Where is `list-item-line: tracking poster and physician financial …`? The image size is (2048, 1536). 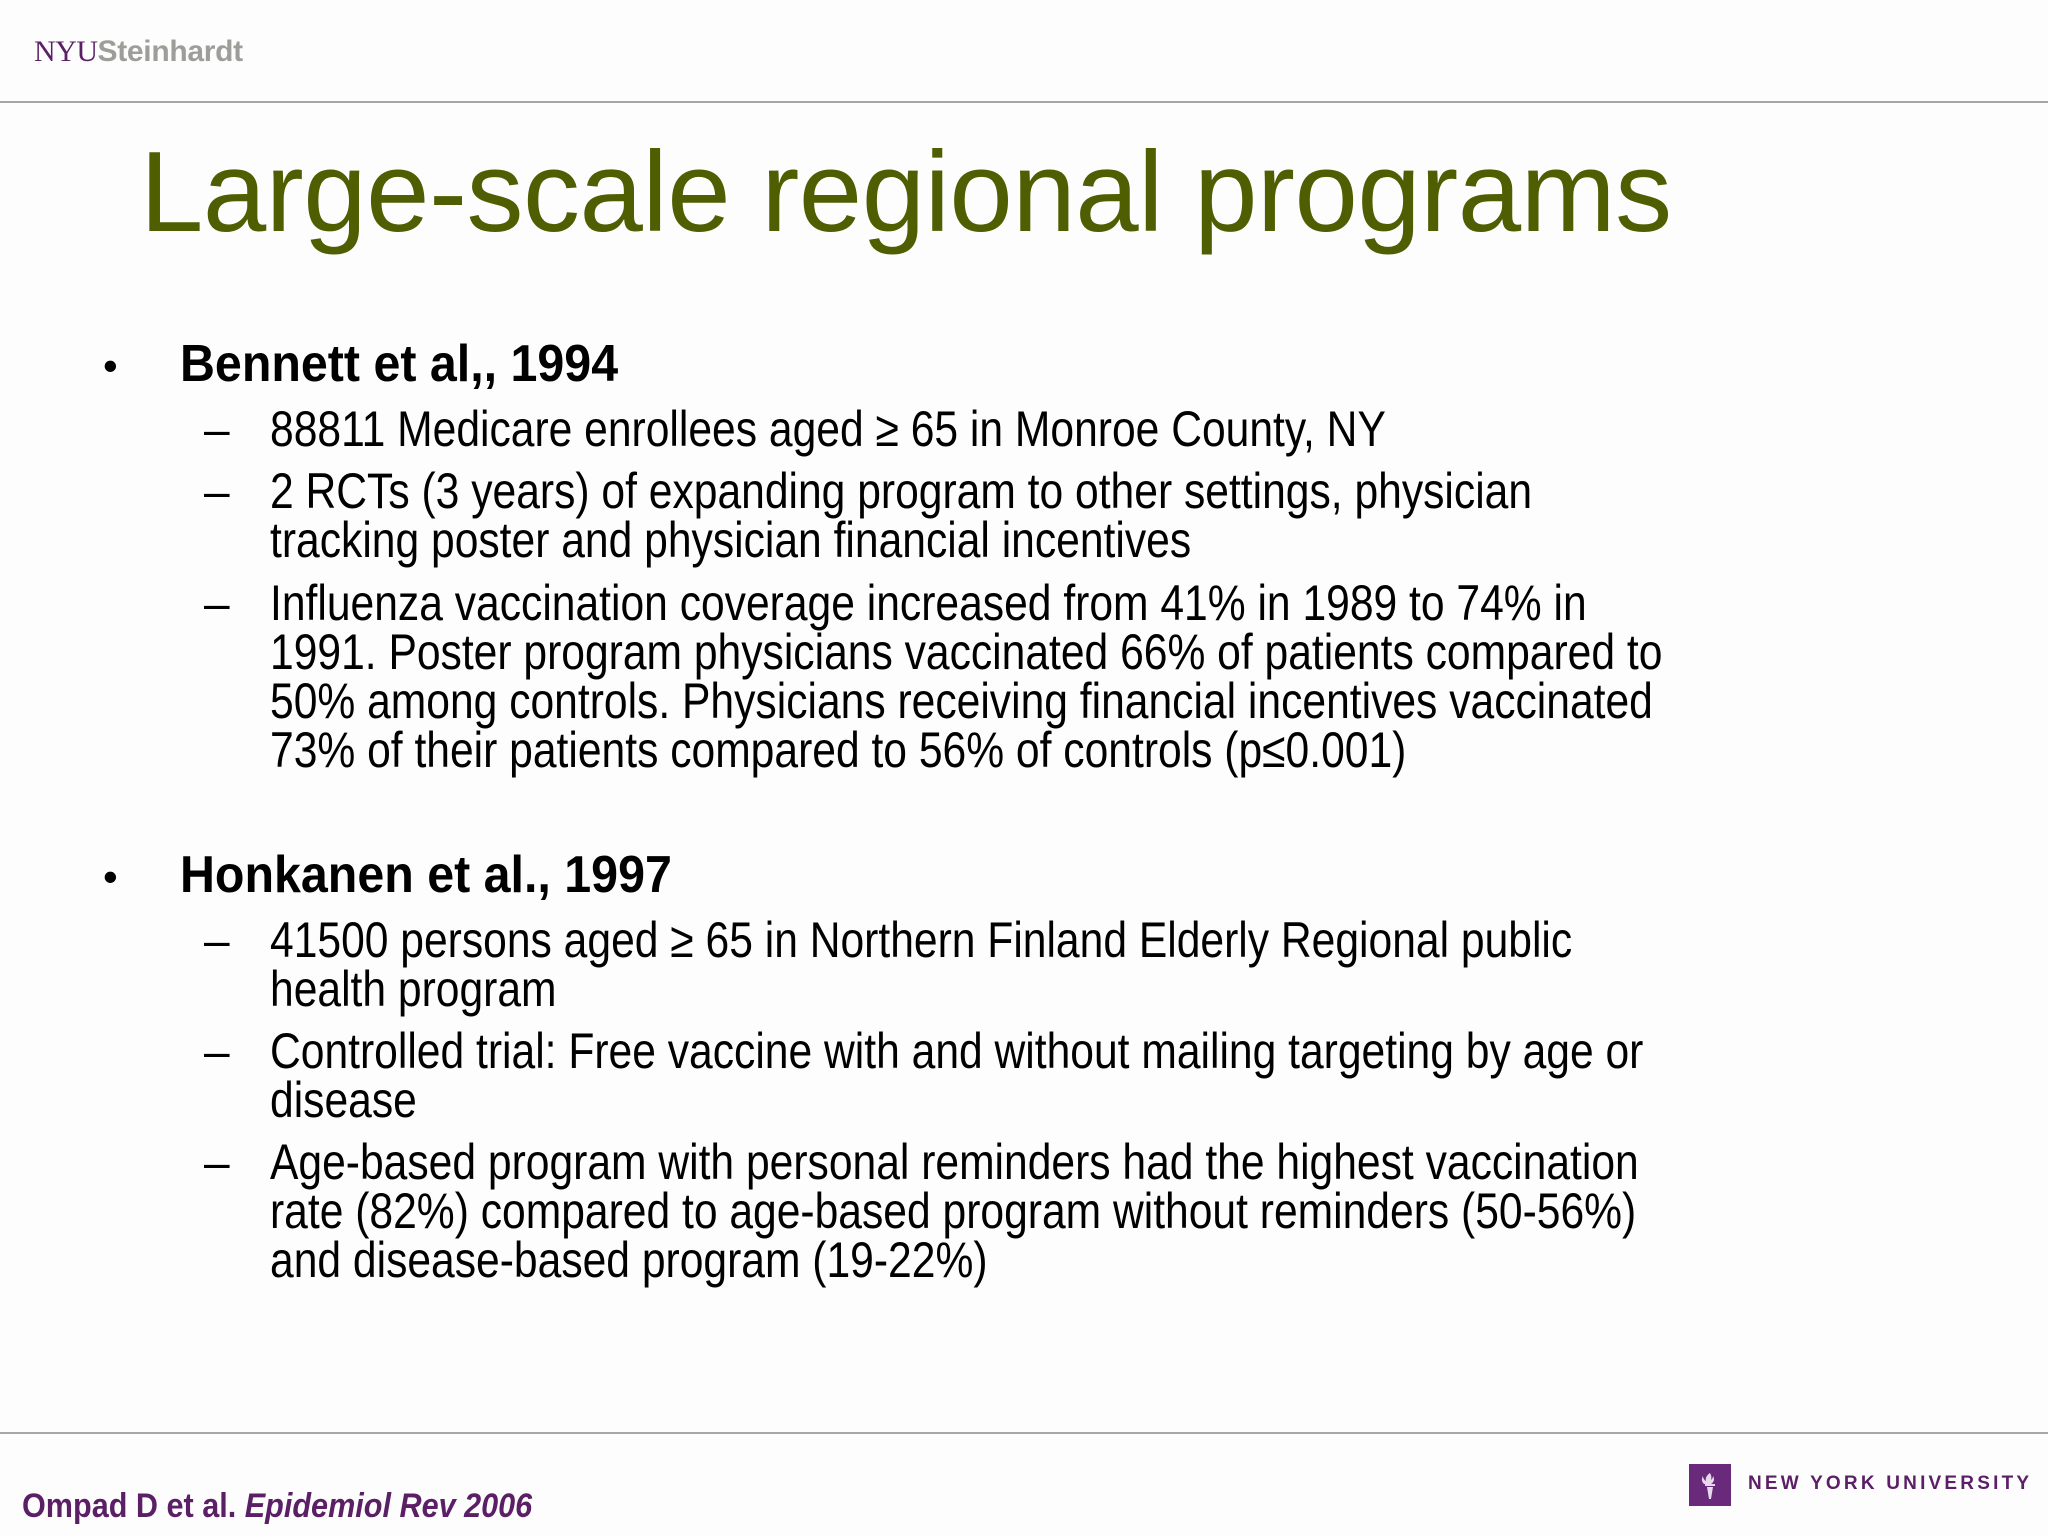 list-item-line: tracking poster and physician financial … is located at coordinates (731, 540).